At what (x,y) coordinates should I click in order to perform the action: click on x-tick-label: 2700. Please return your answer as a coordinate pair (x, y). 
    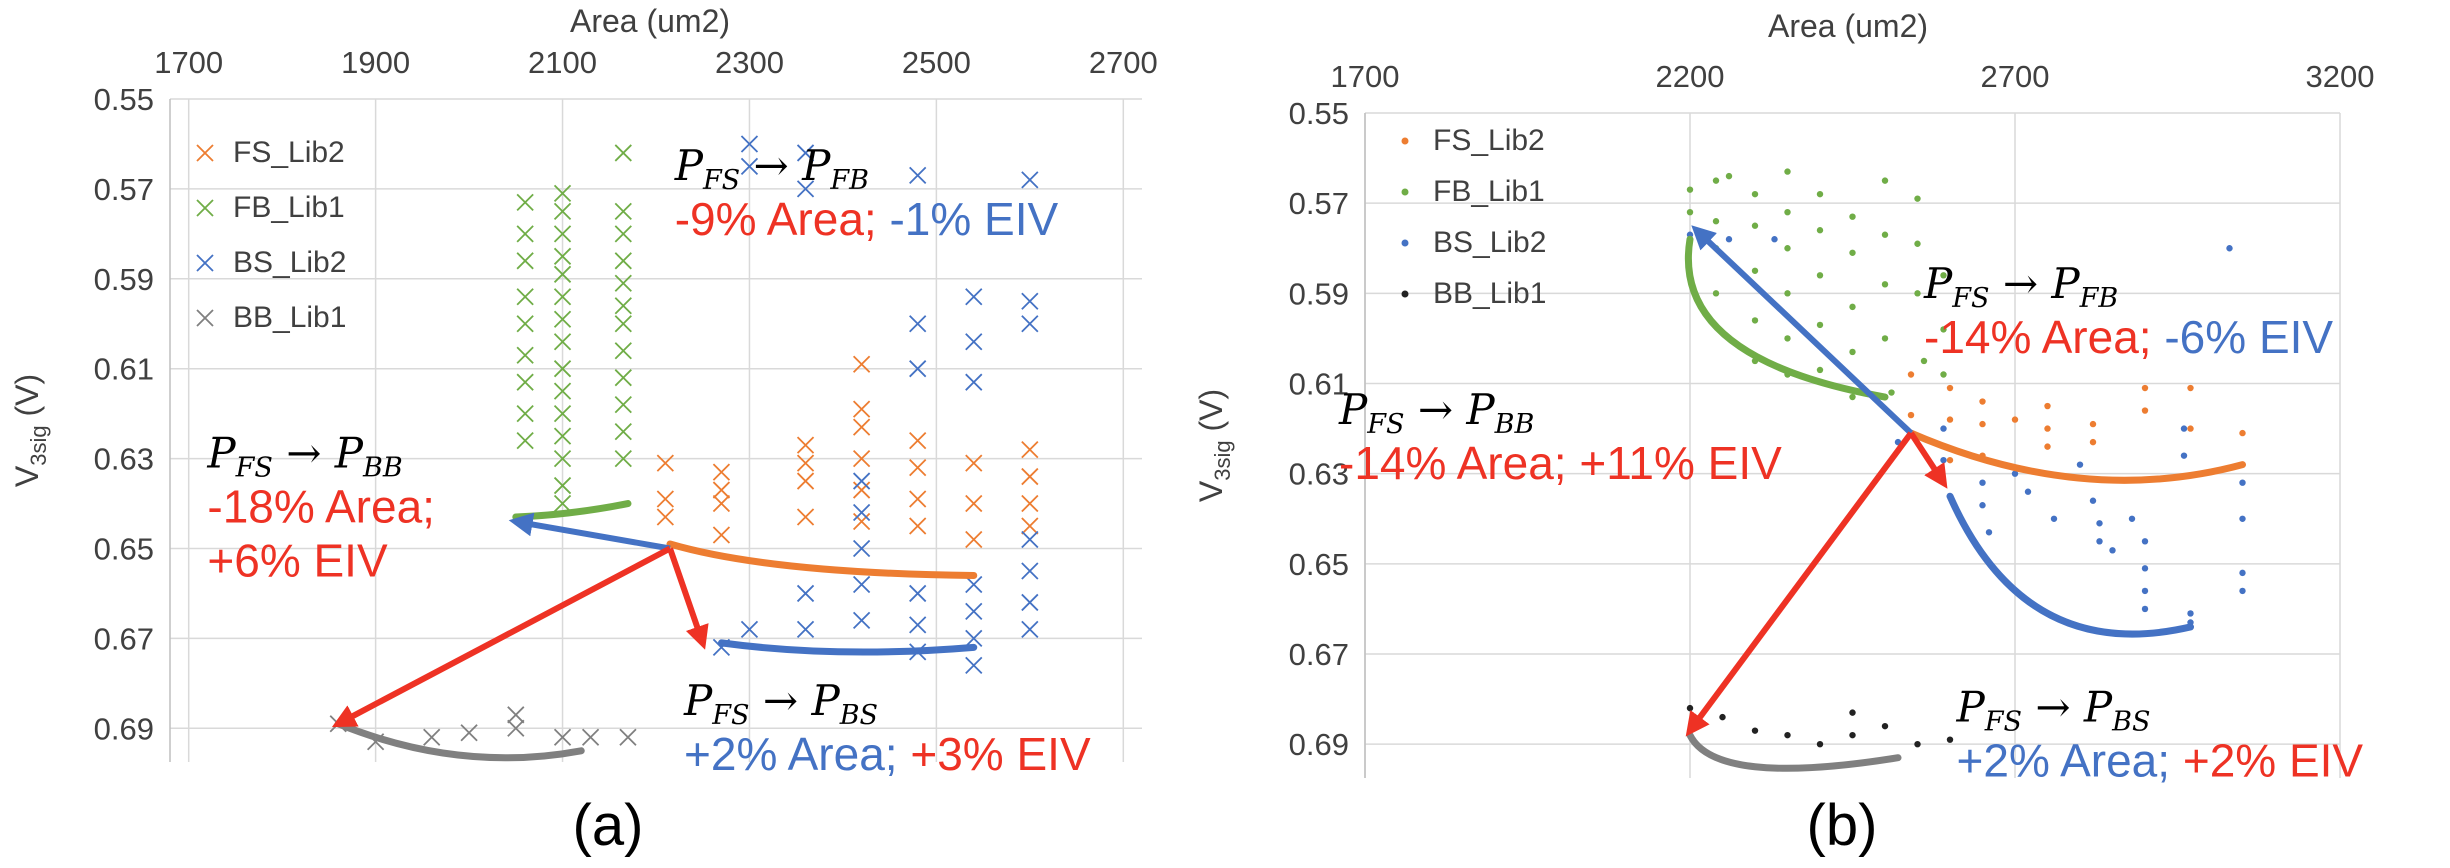
    Looking at the image, I should click on (1123, 62).